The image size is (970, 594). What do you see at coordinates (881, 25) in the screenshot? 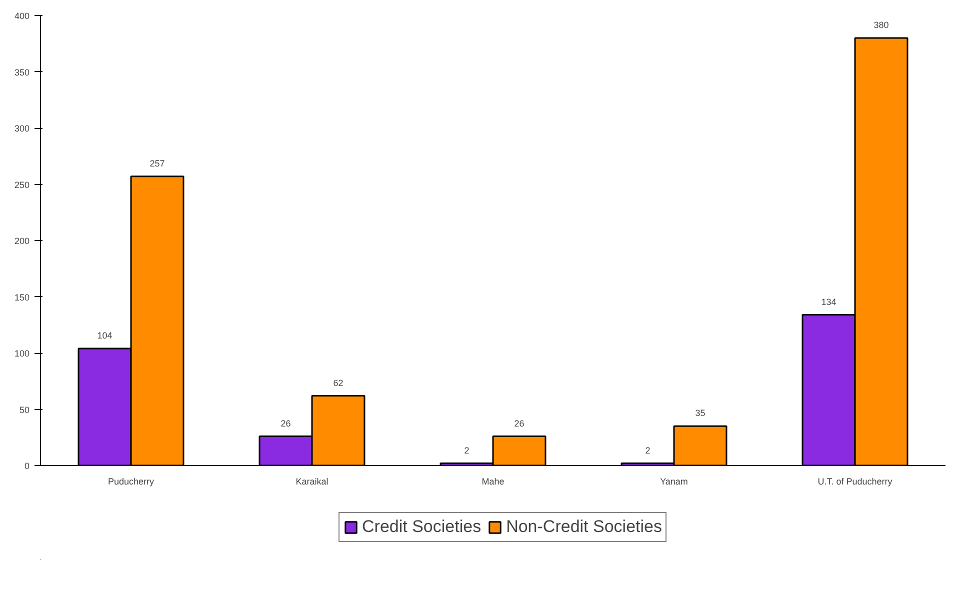
I see `data-label: 380` at bounding box center [881, 25].